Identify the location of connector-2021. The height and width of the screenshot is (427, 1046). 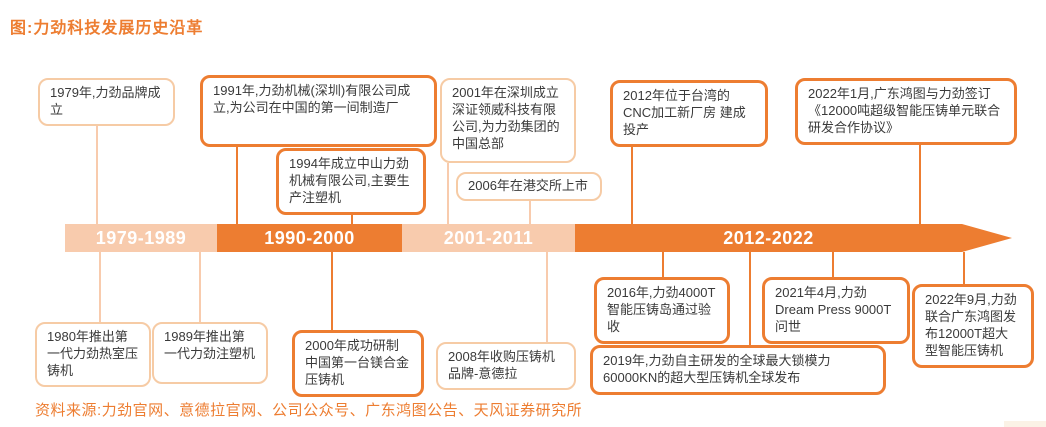
(833, 264).